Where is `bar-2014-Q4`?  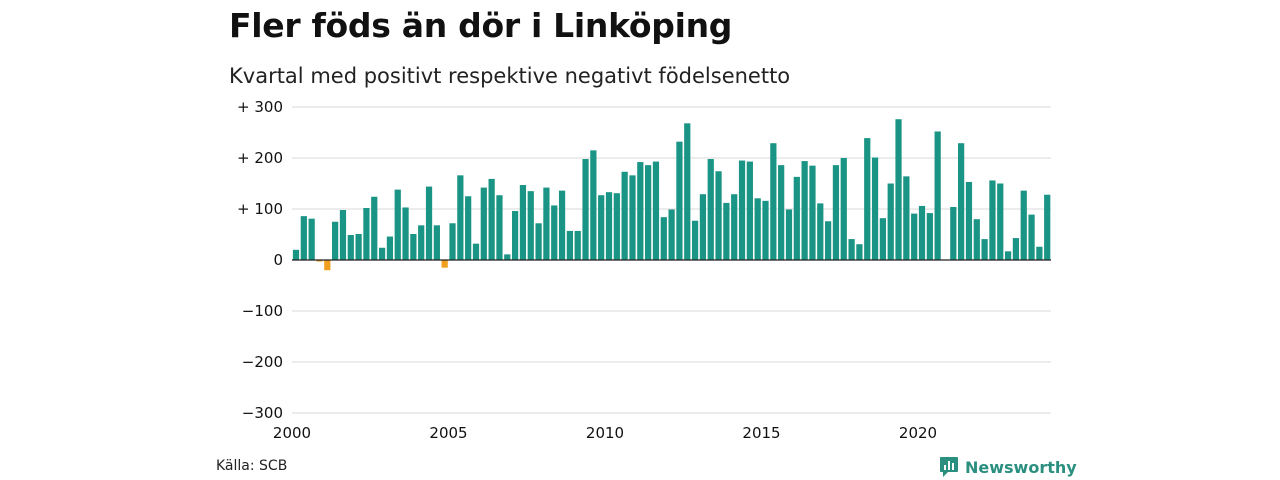
bar-2014-Q4 is located at coordinates (757, 229).